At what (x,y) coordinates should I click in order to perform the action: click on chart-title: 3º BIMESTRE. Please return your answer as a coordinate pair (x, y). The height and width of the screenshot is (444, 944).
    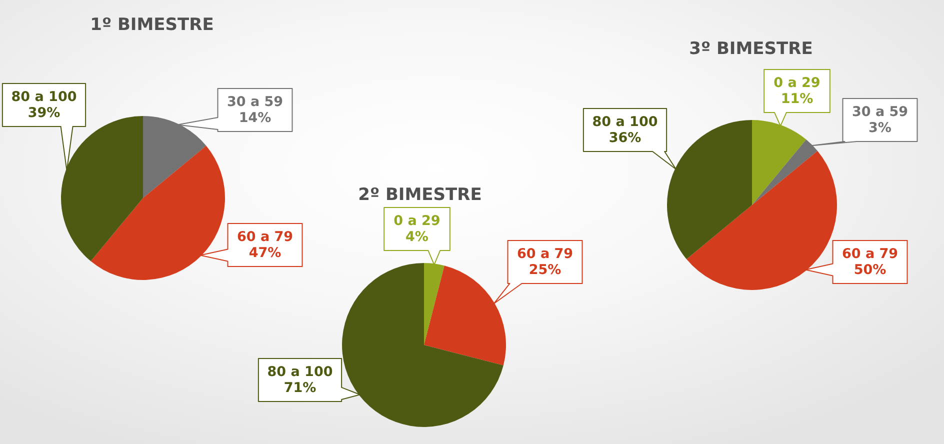
    Looking at the image, I should click on (751, 49).